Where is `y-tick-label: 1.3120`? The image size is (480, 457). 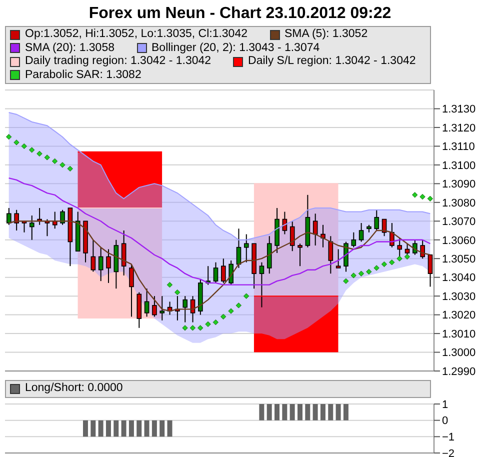 y-tick-label: 1.3120 is located at coordinates (459, 128).